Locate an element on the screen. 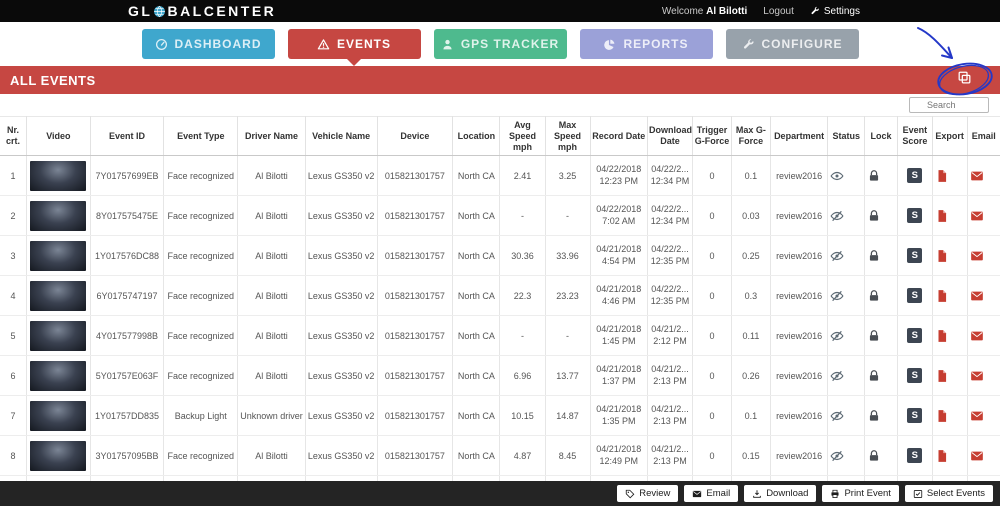 The width and height of the screenshot is (1000, 506). section-bar: ALL EVENTS is located at coordinates (500, 80).